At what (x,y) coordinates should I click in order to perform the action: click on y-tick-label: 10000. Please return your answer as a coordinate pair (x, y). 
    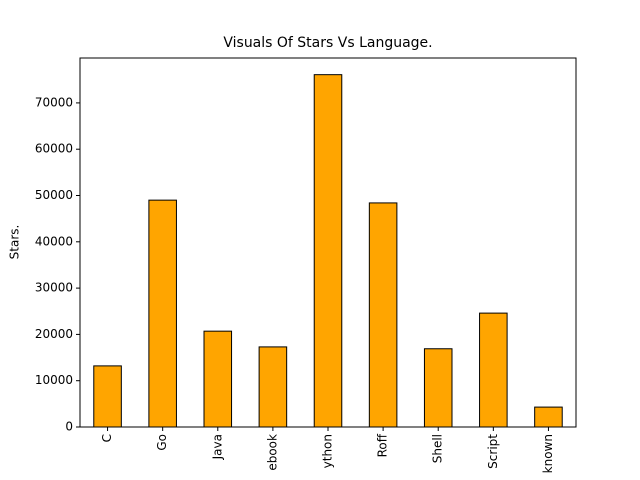
    Looking at the image, I should click on (54, 380).